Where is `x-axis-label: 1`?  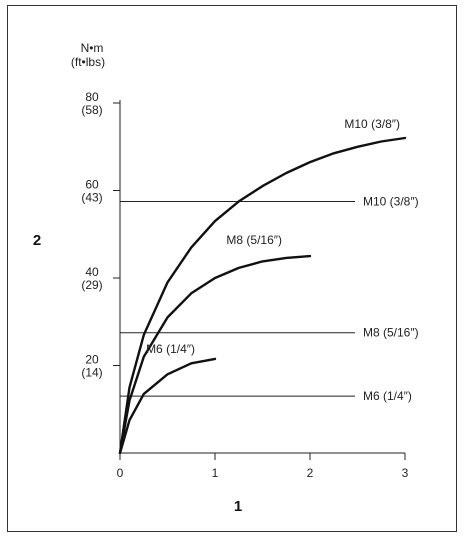
x-axis-label: 1 is located at coordinates (238, 506).